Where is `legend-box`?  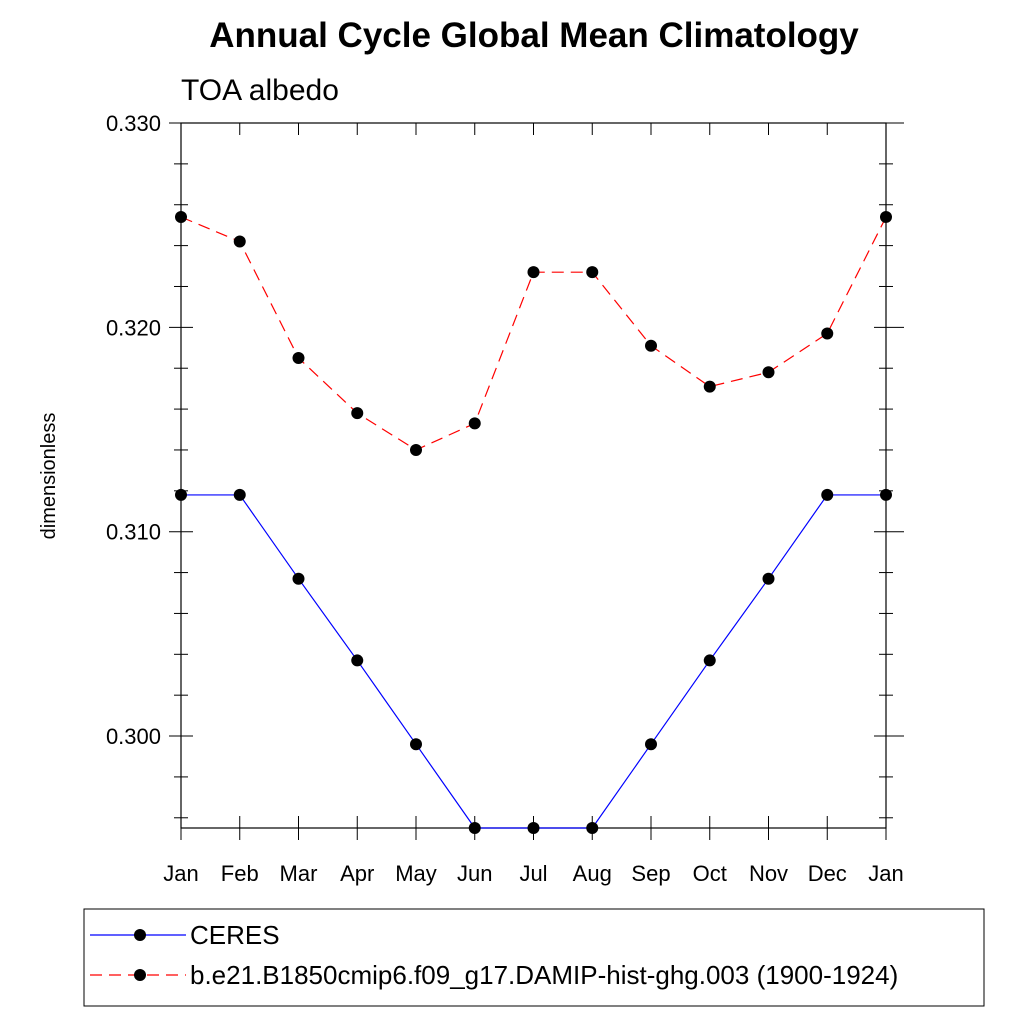 legend-box is located at coordinates (534, 957).